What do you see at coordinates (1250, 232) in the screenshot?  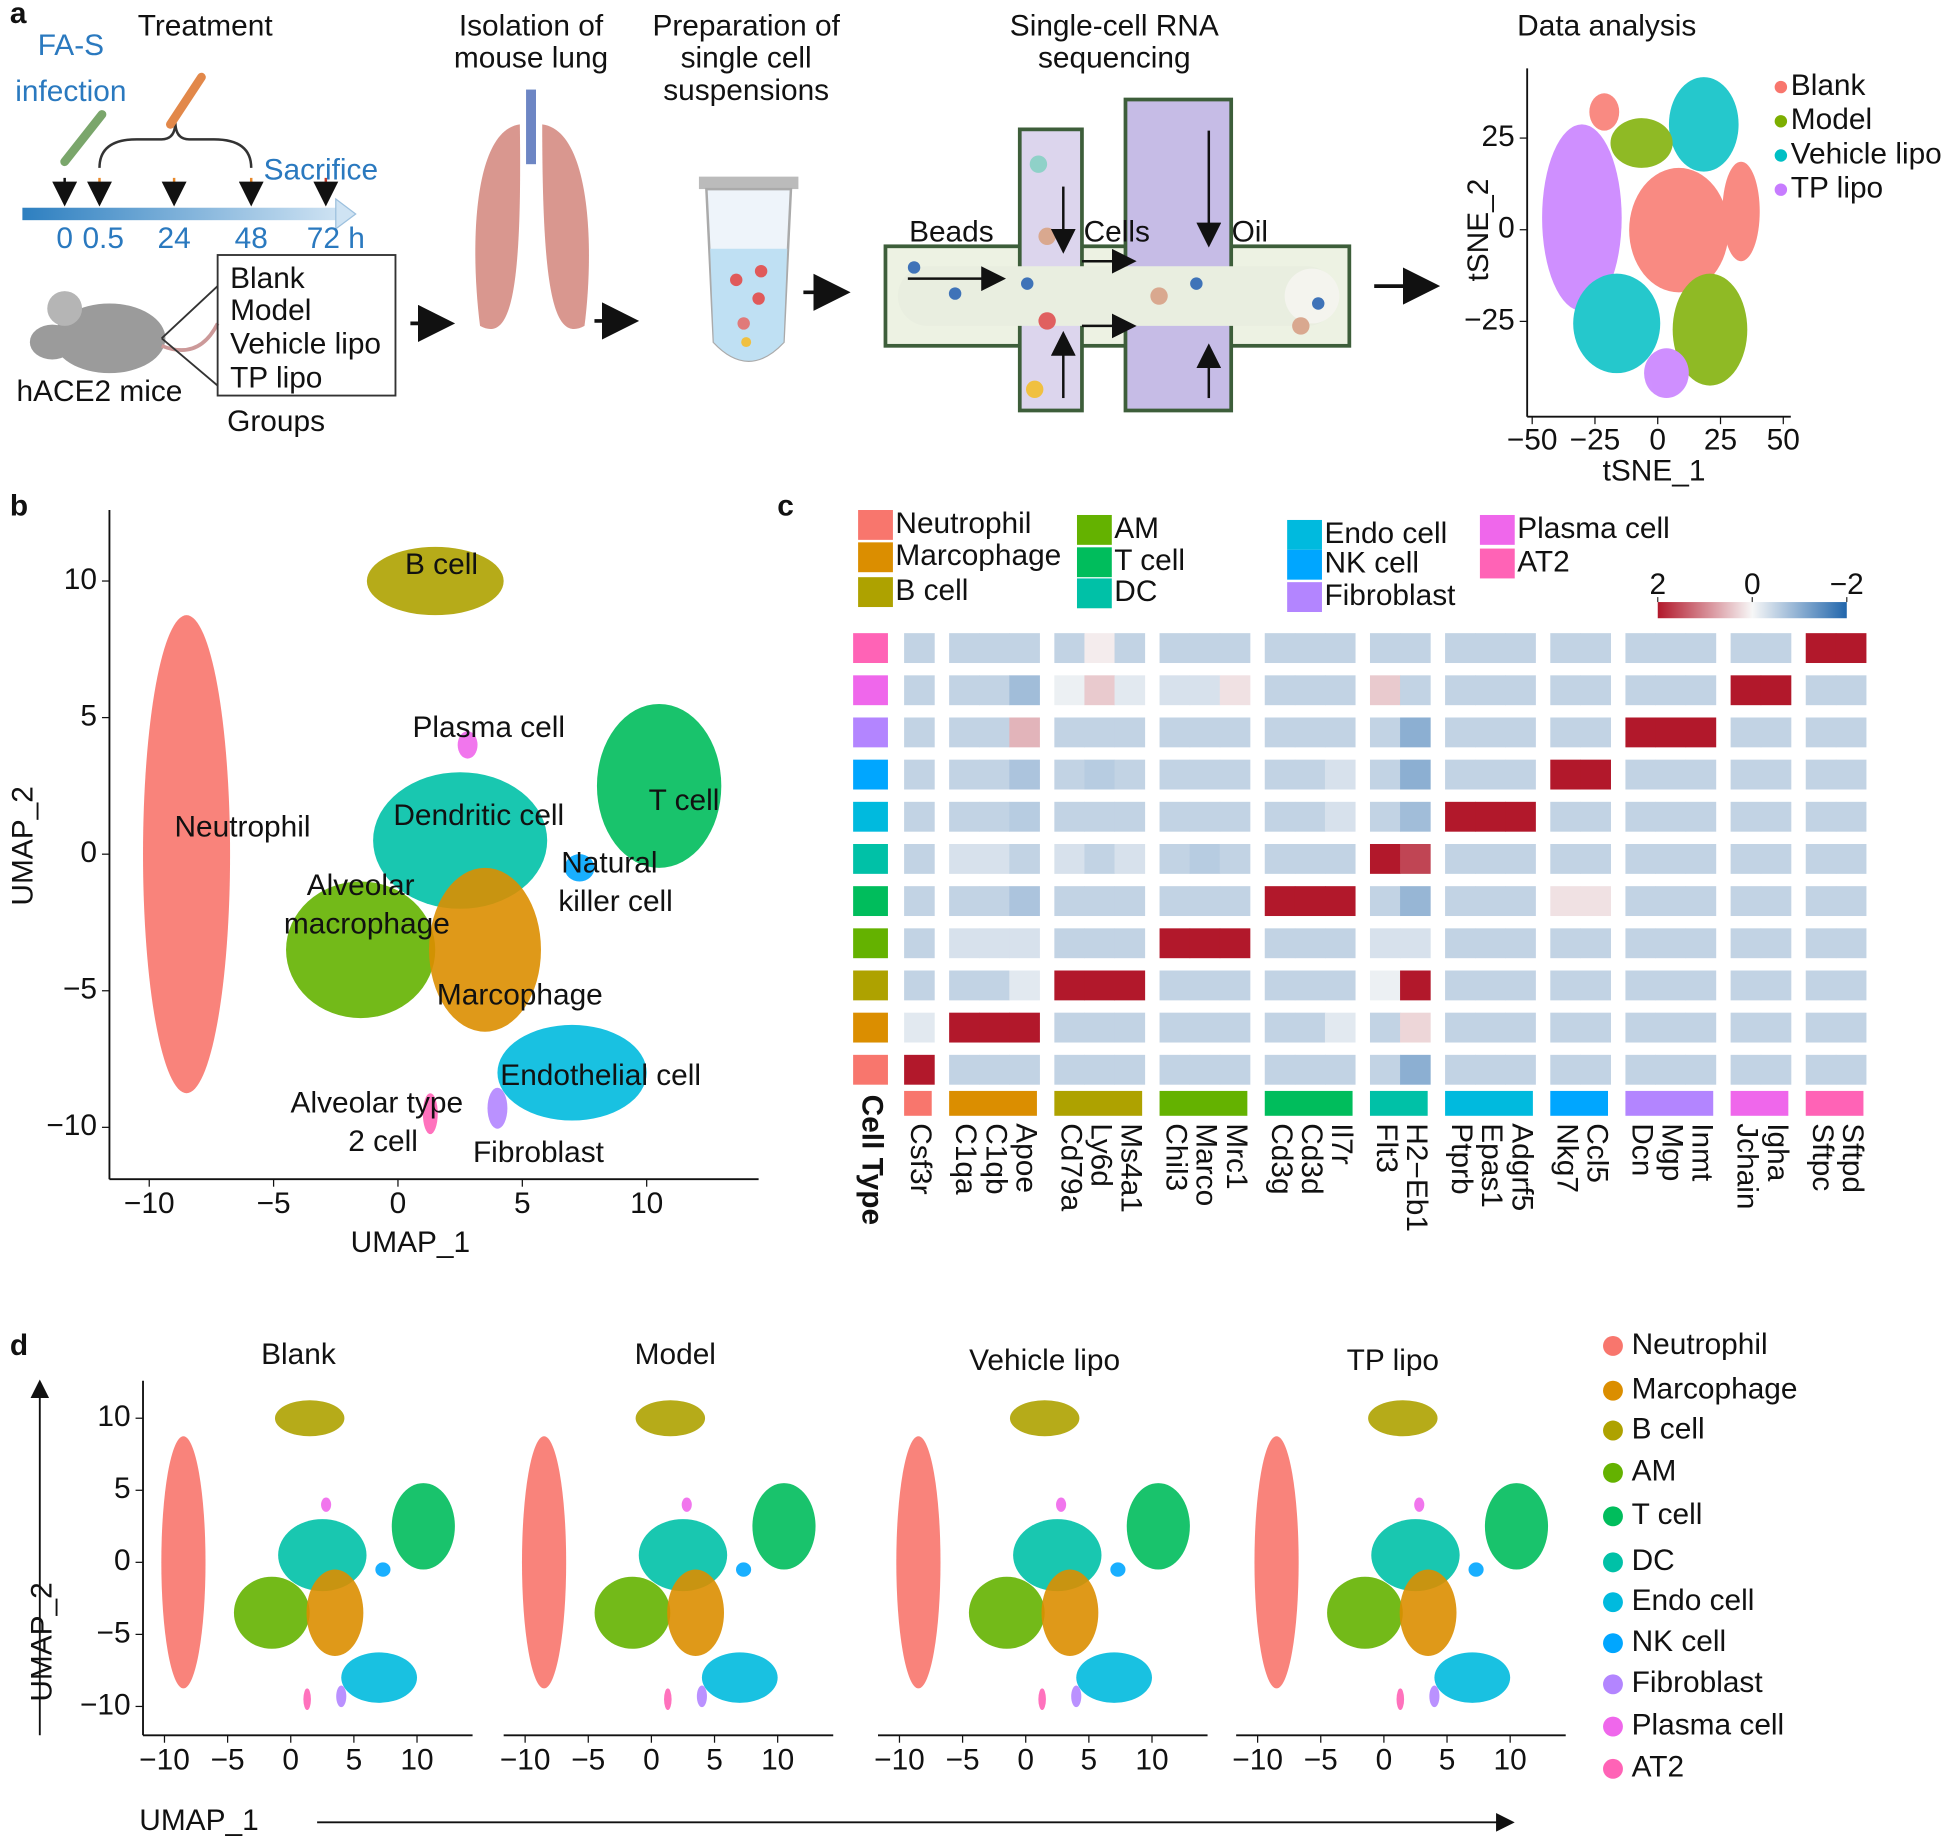 I see `chip-label: Oil` at bounding box center [1250, 232].